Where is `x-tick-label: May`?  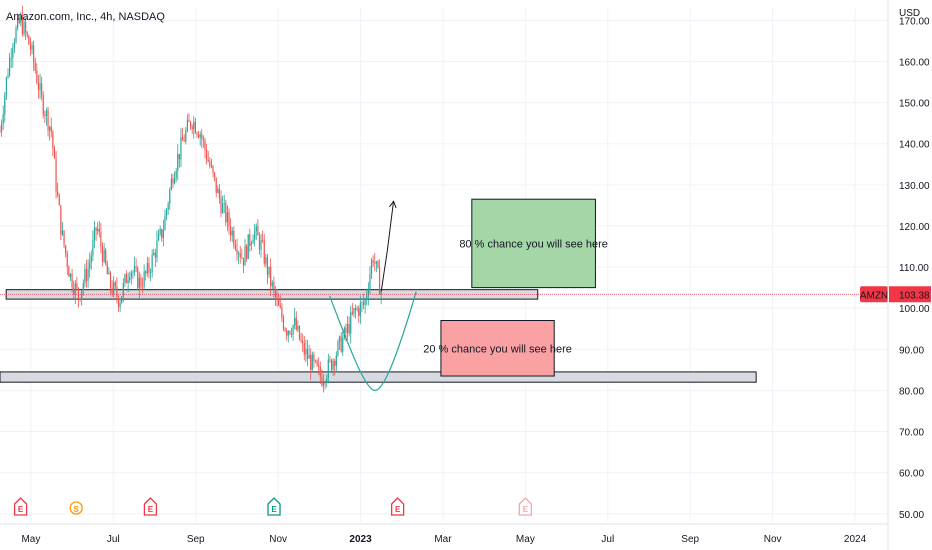
x-tick-label: May is located at coordinates (30, 539).